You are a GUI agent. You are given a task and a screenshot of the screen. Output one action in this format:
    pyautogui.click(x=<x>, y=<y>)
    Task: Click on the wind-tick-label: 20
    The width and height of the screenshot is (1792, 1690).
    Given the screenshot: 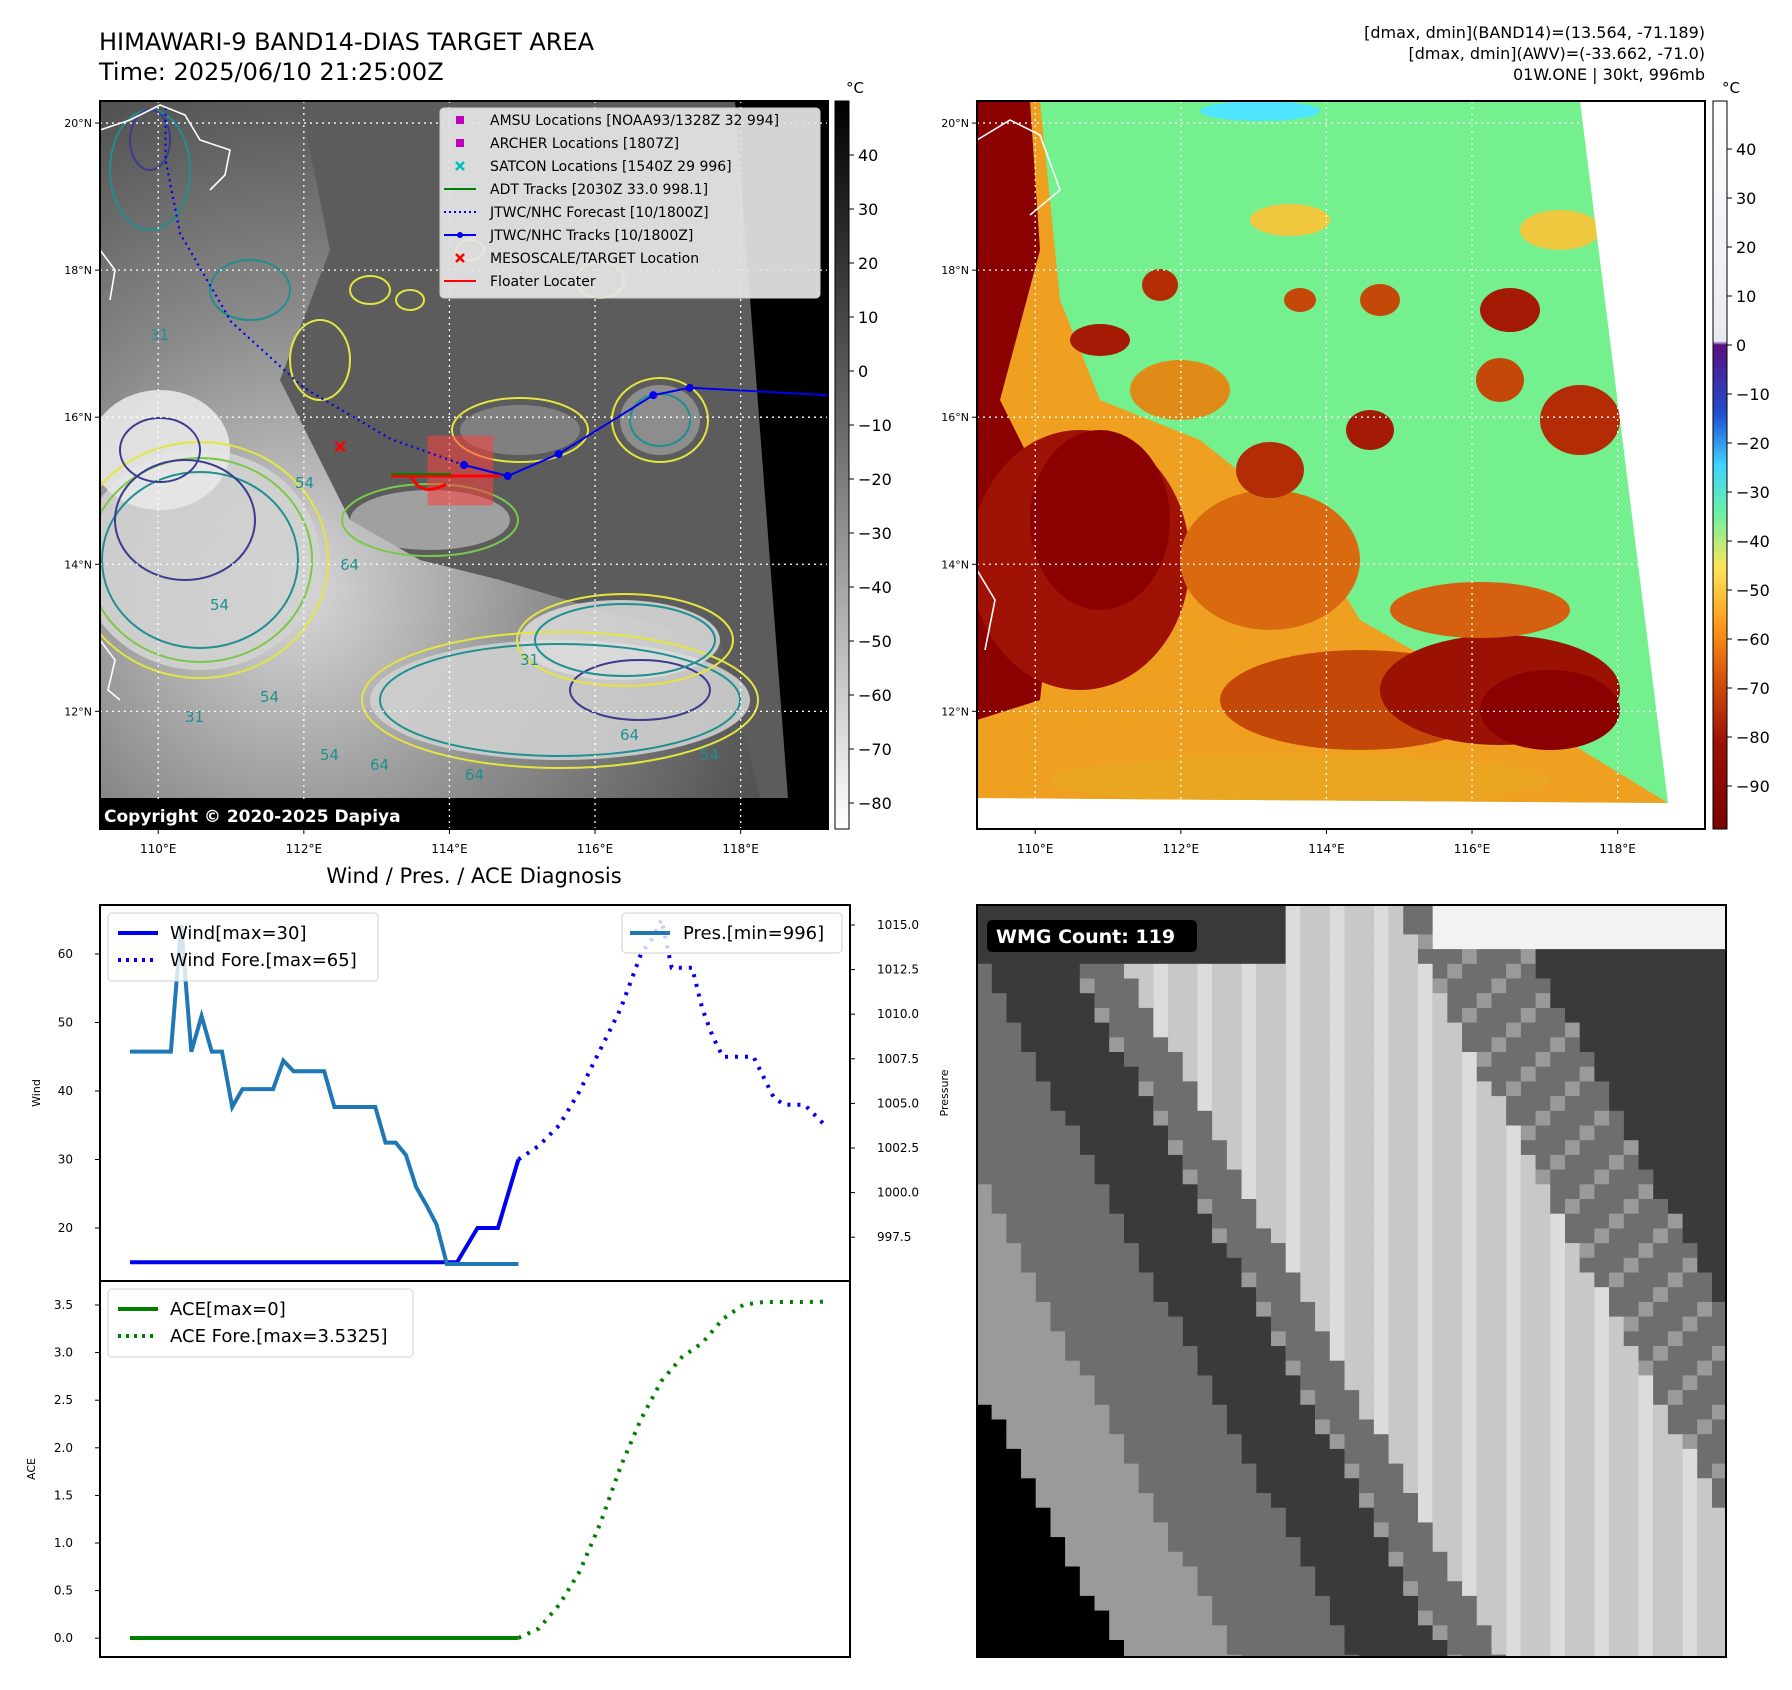 What is the action you would take?
    pyautogui.click(x=65, y=1228)
    